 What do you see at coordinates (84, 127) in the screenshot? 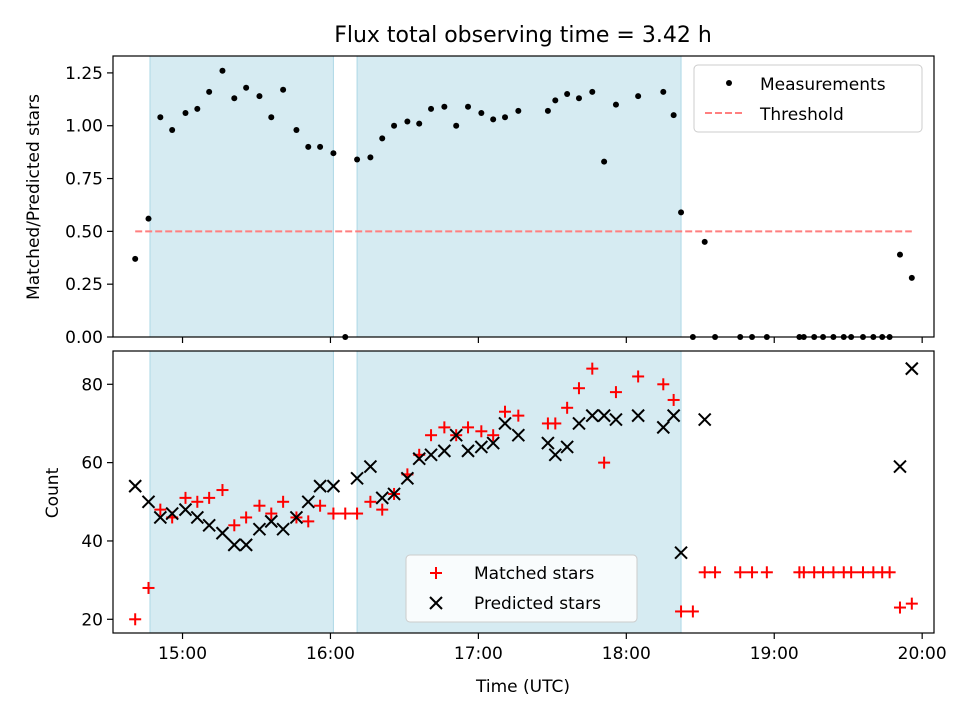
I see `top-y-tick-label: 1.00` at bounding box center [84, 127].